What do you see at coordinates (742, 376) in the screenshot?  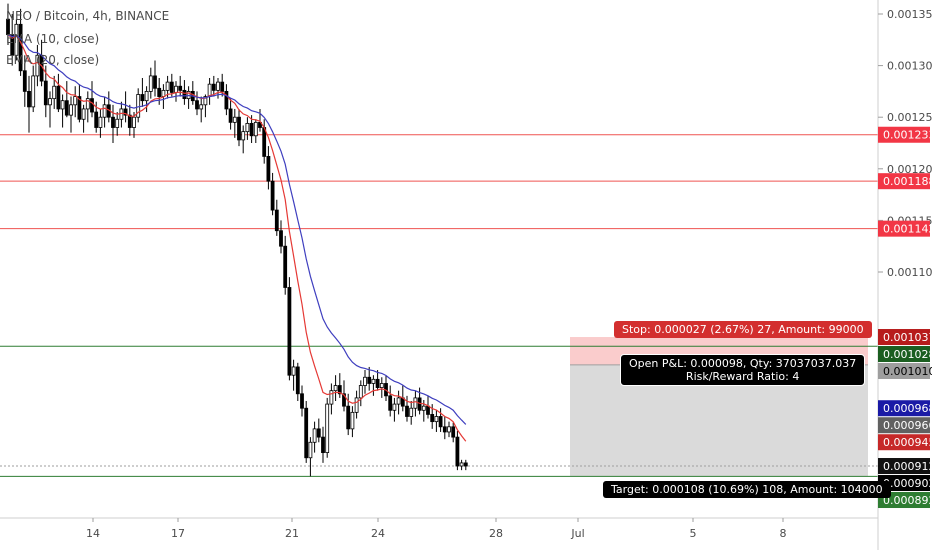 I see `risk-reward-ratio: Risk/Reward Ratio: 4` at bounding box center [742, 376].